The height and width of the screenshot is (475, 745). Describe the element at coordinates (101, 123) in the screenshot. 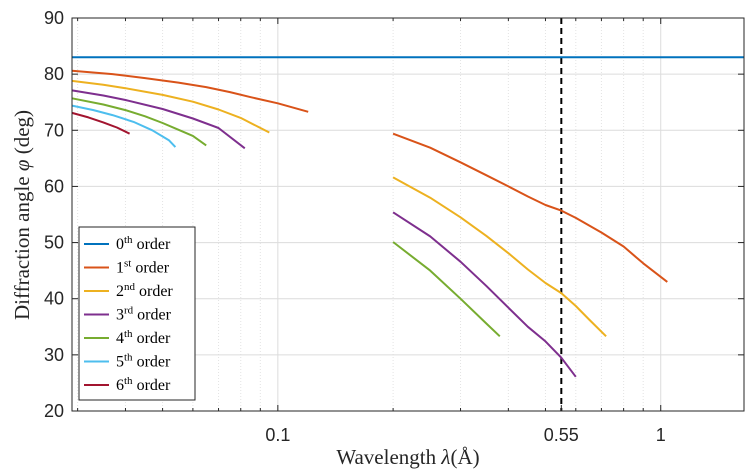

I see `series-6-line` at that location.